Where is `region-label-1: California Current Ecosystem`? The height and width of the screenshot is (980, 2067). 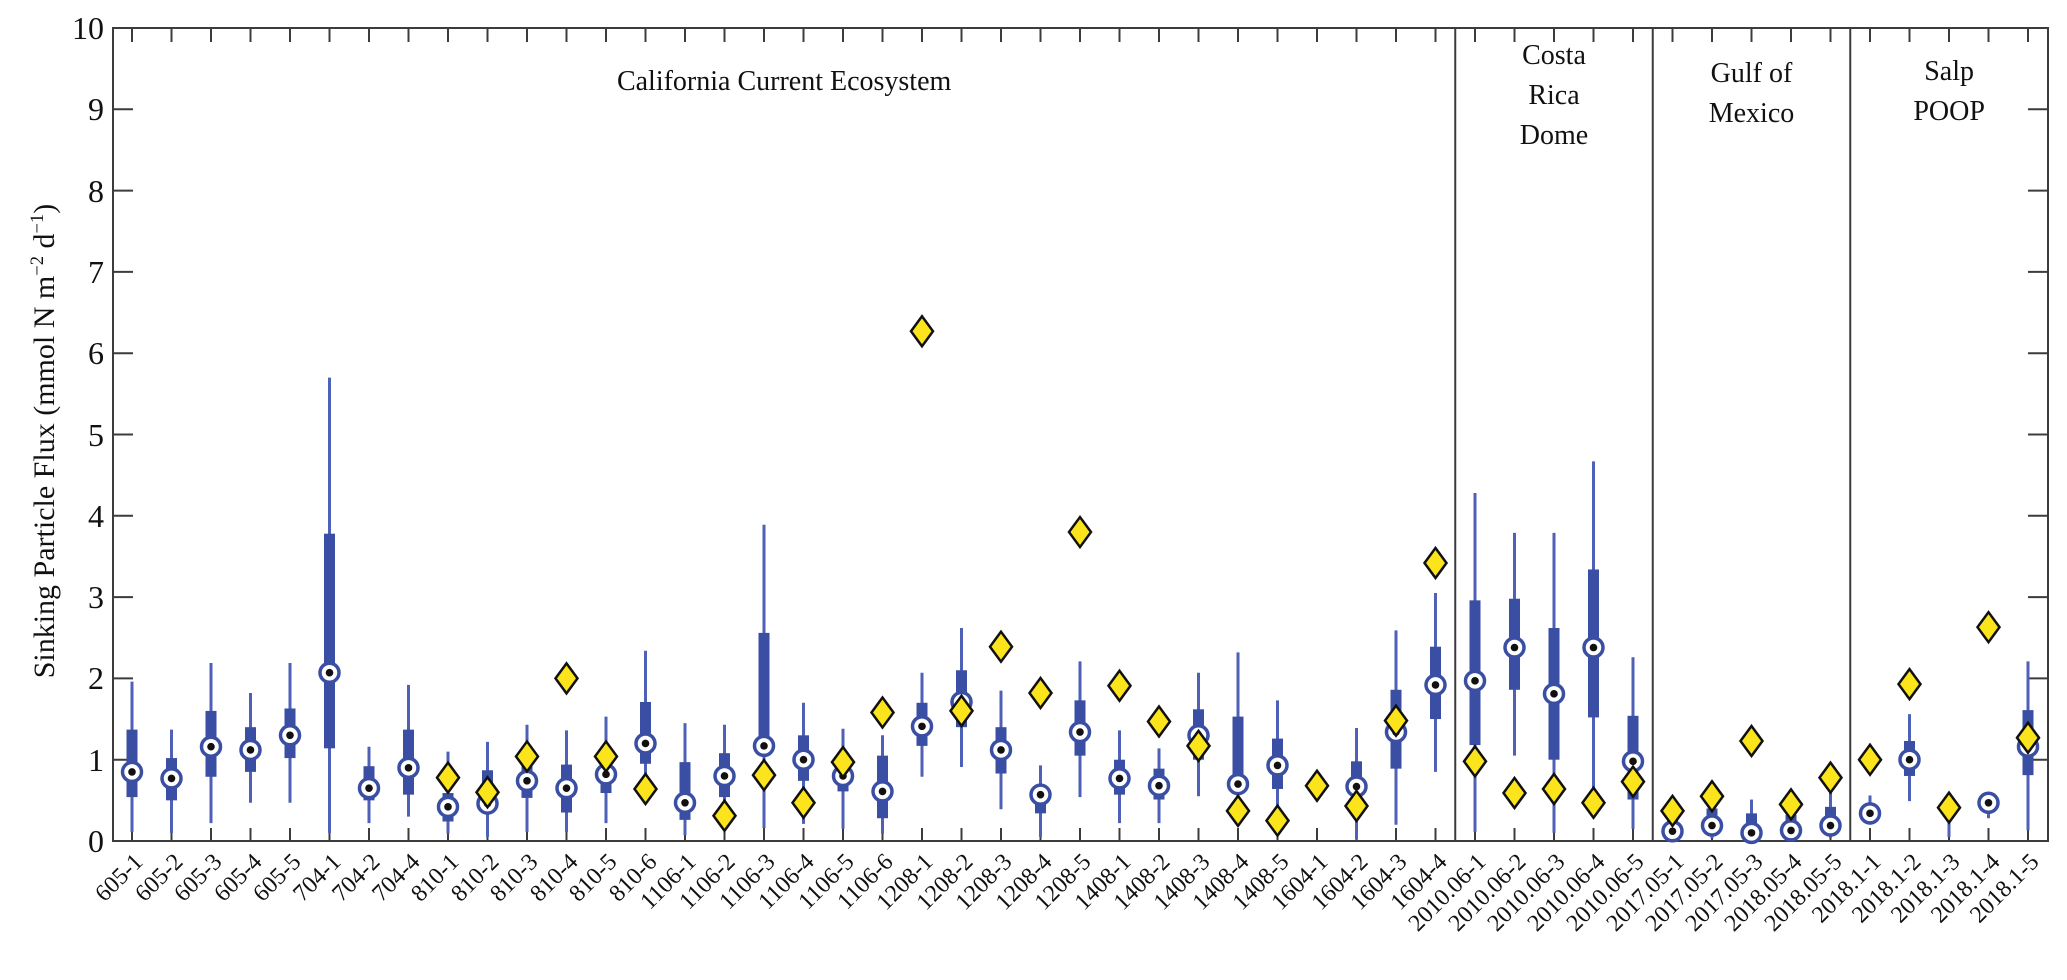
region-label-1: California Current Ecosystem is located at coordinates (784, 82).